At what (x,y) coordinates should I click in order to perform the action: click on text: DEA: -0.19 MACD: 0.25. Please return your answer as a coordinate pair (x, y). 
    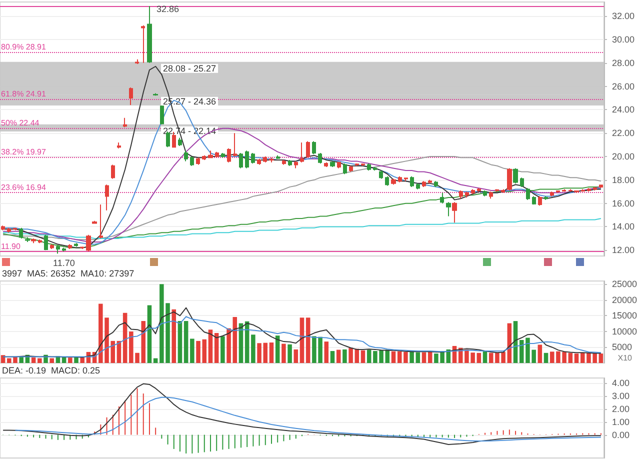
    Looking at the image, I should click on (51, 371).